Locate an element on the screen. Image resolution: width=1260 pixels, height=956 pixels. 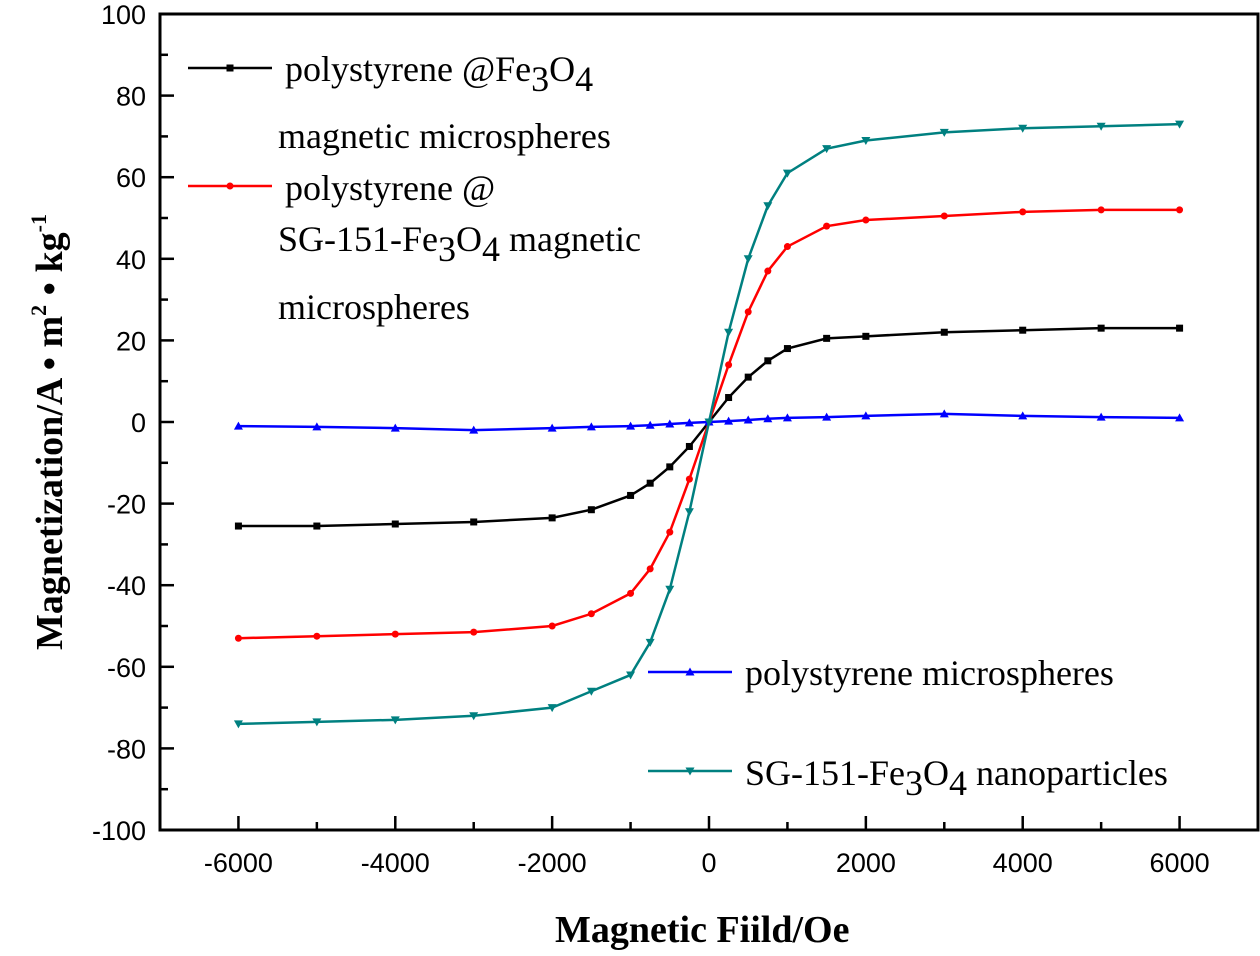
y-tick-label: -40 is located at coordinates (126, 586).